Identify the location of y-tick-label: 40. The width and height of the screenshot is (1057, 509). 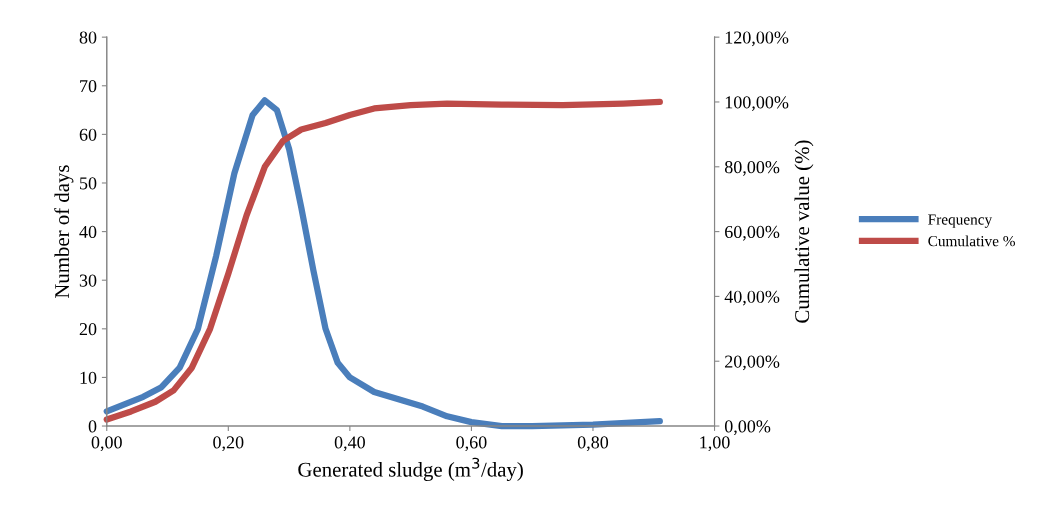
(88, 232).